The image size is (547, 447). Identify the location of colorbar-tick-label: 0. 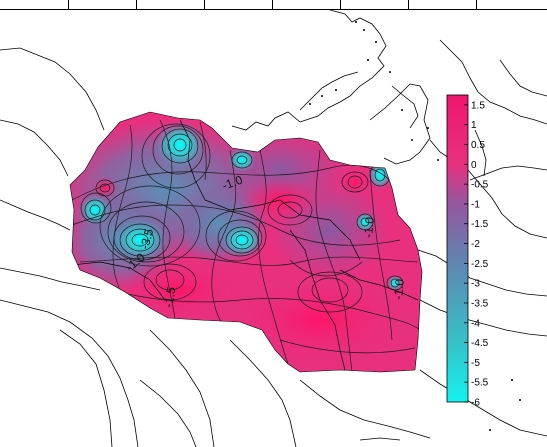
(474, 165).